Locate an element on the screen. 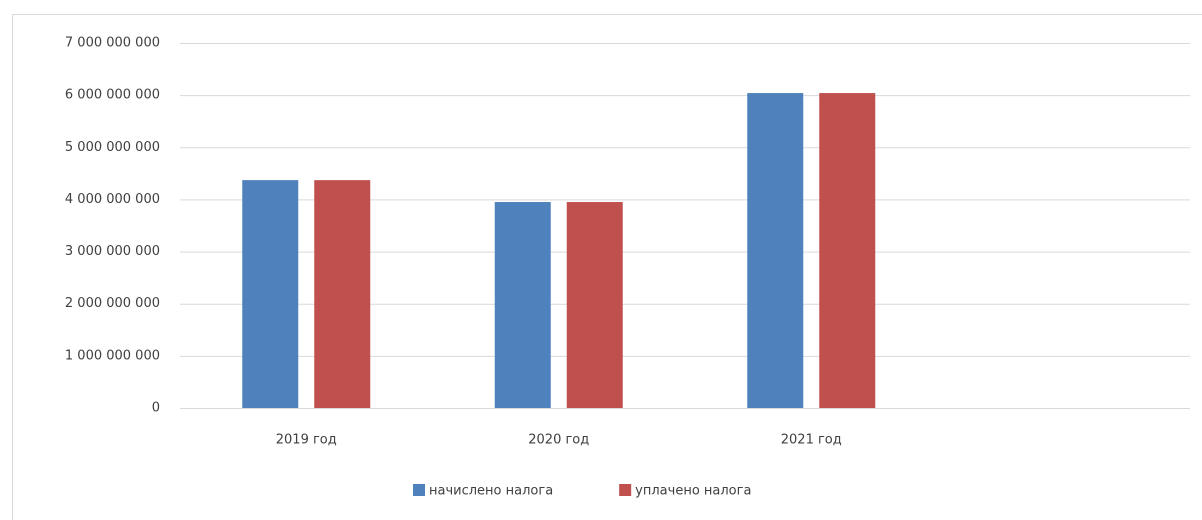 The image size is (1202, 520). y-tick-label: 5 000 000 000 is located at coordinates (112, 147).